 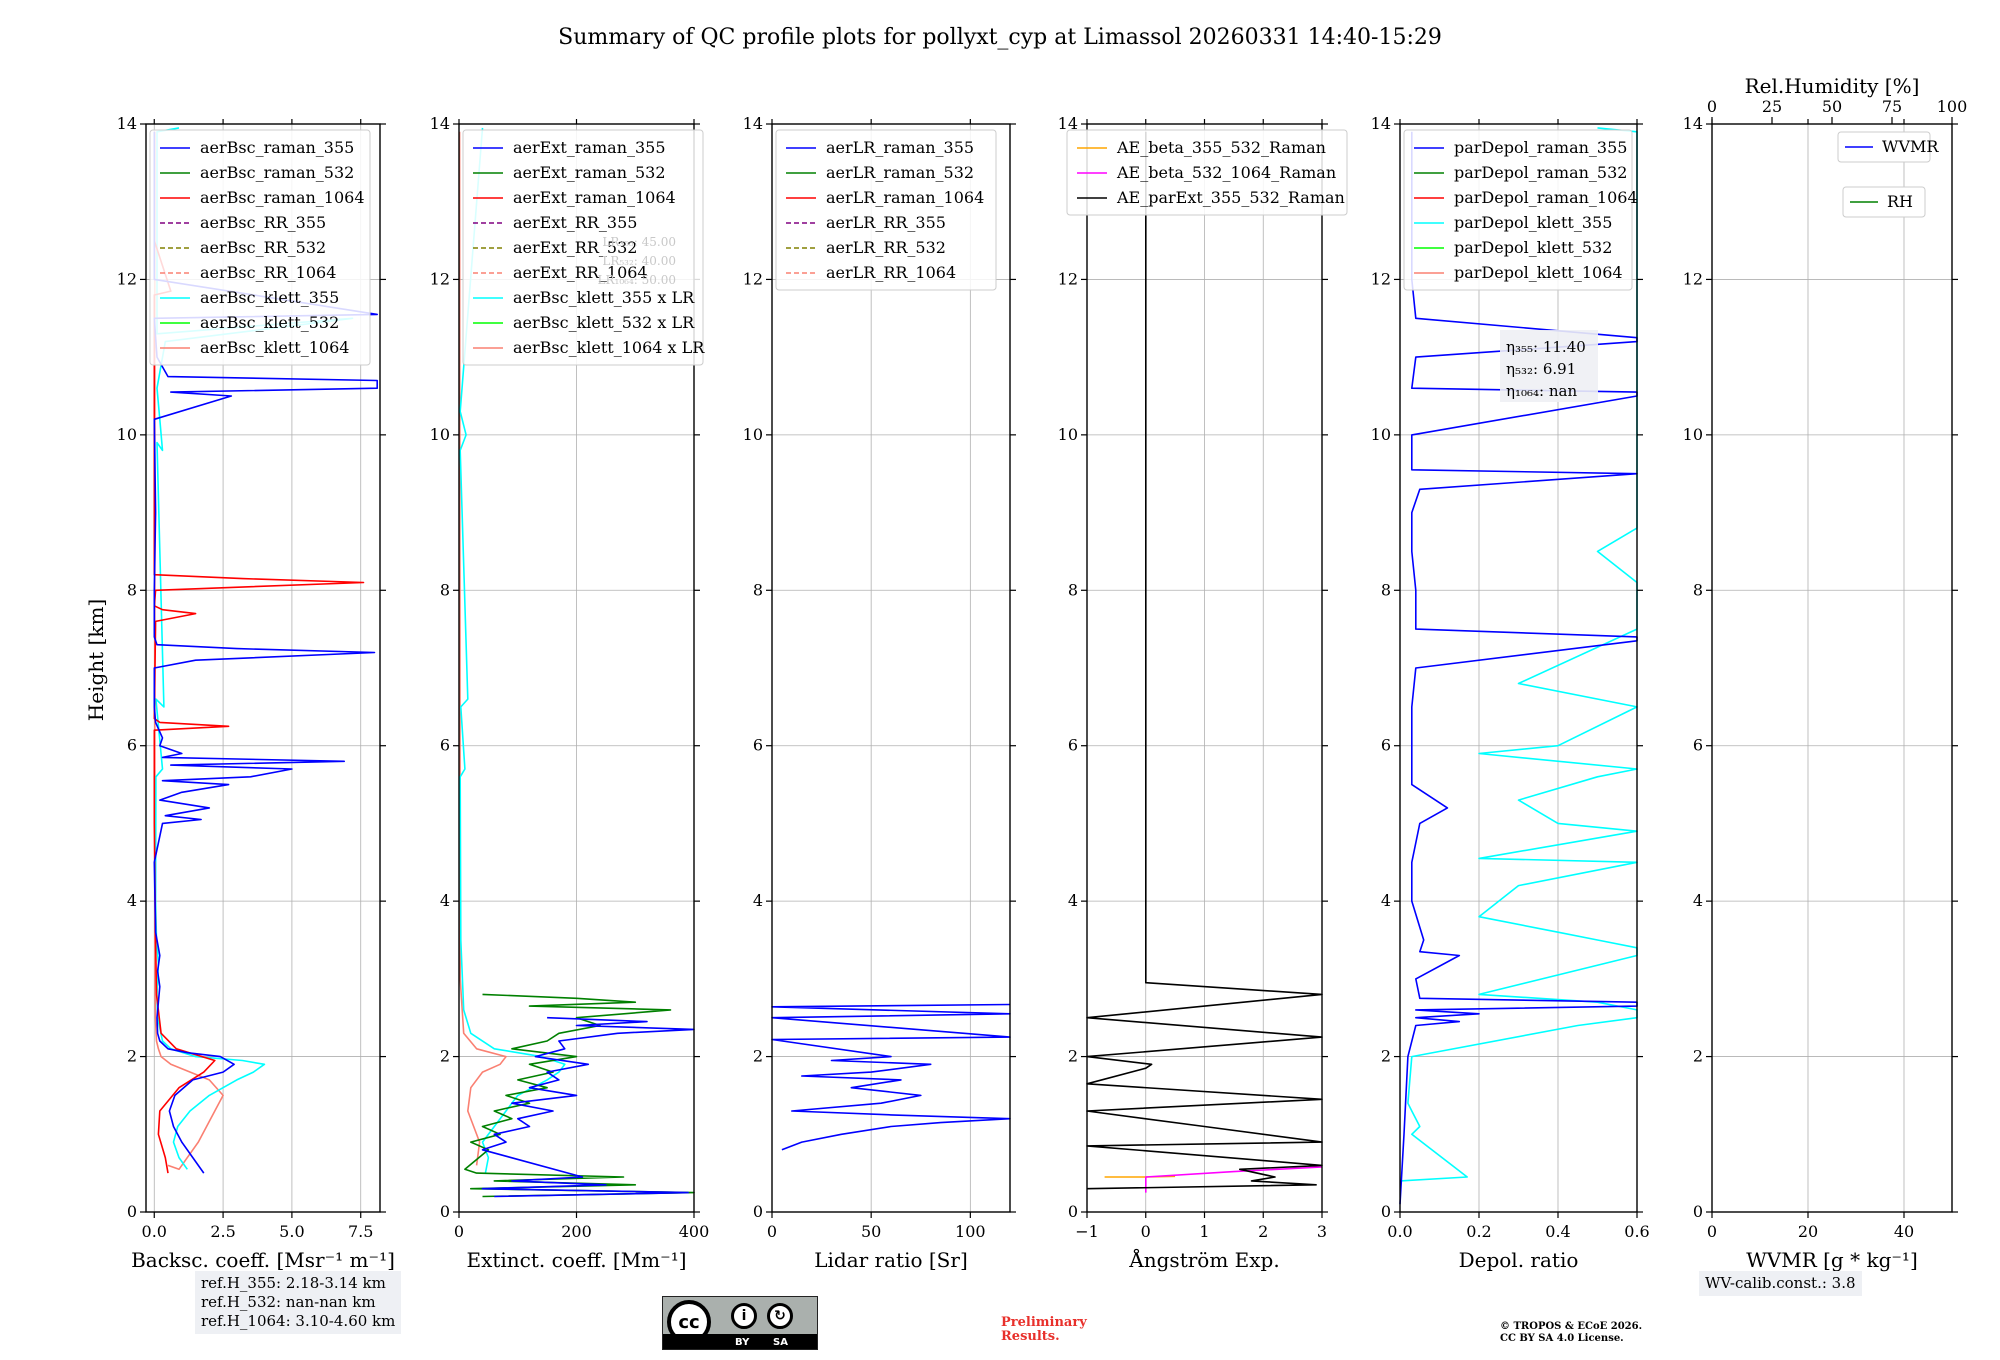 What do you see at coordinates (1562, 1338) in the screenshot?
I see `copyright-line-2: CC BY SA 4.0 License.` at bounding box center [1562, 1338].